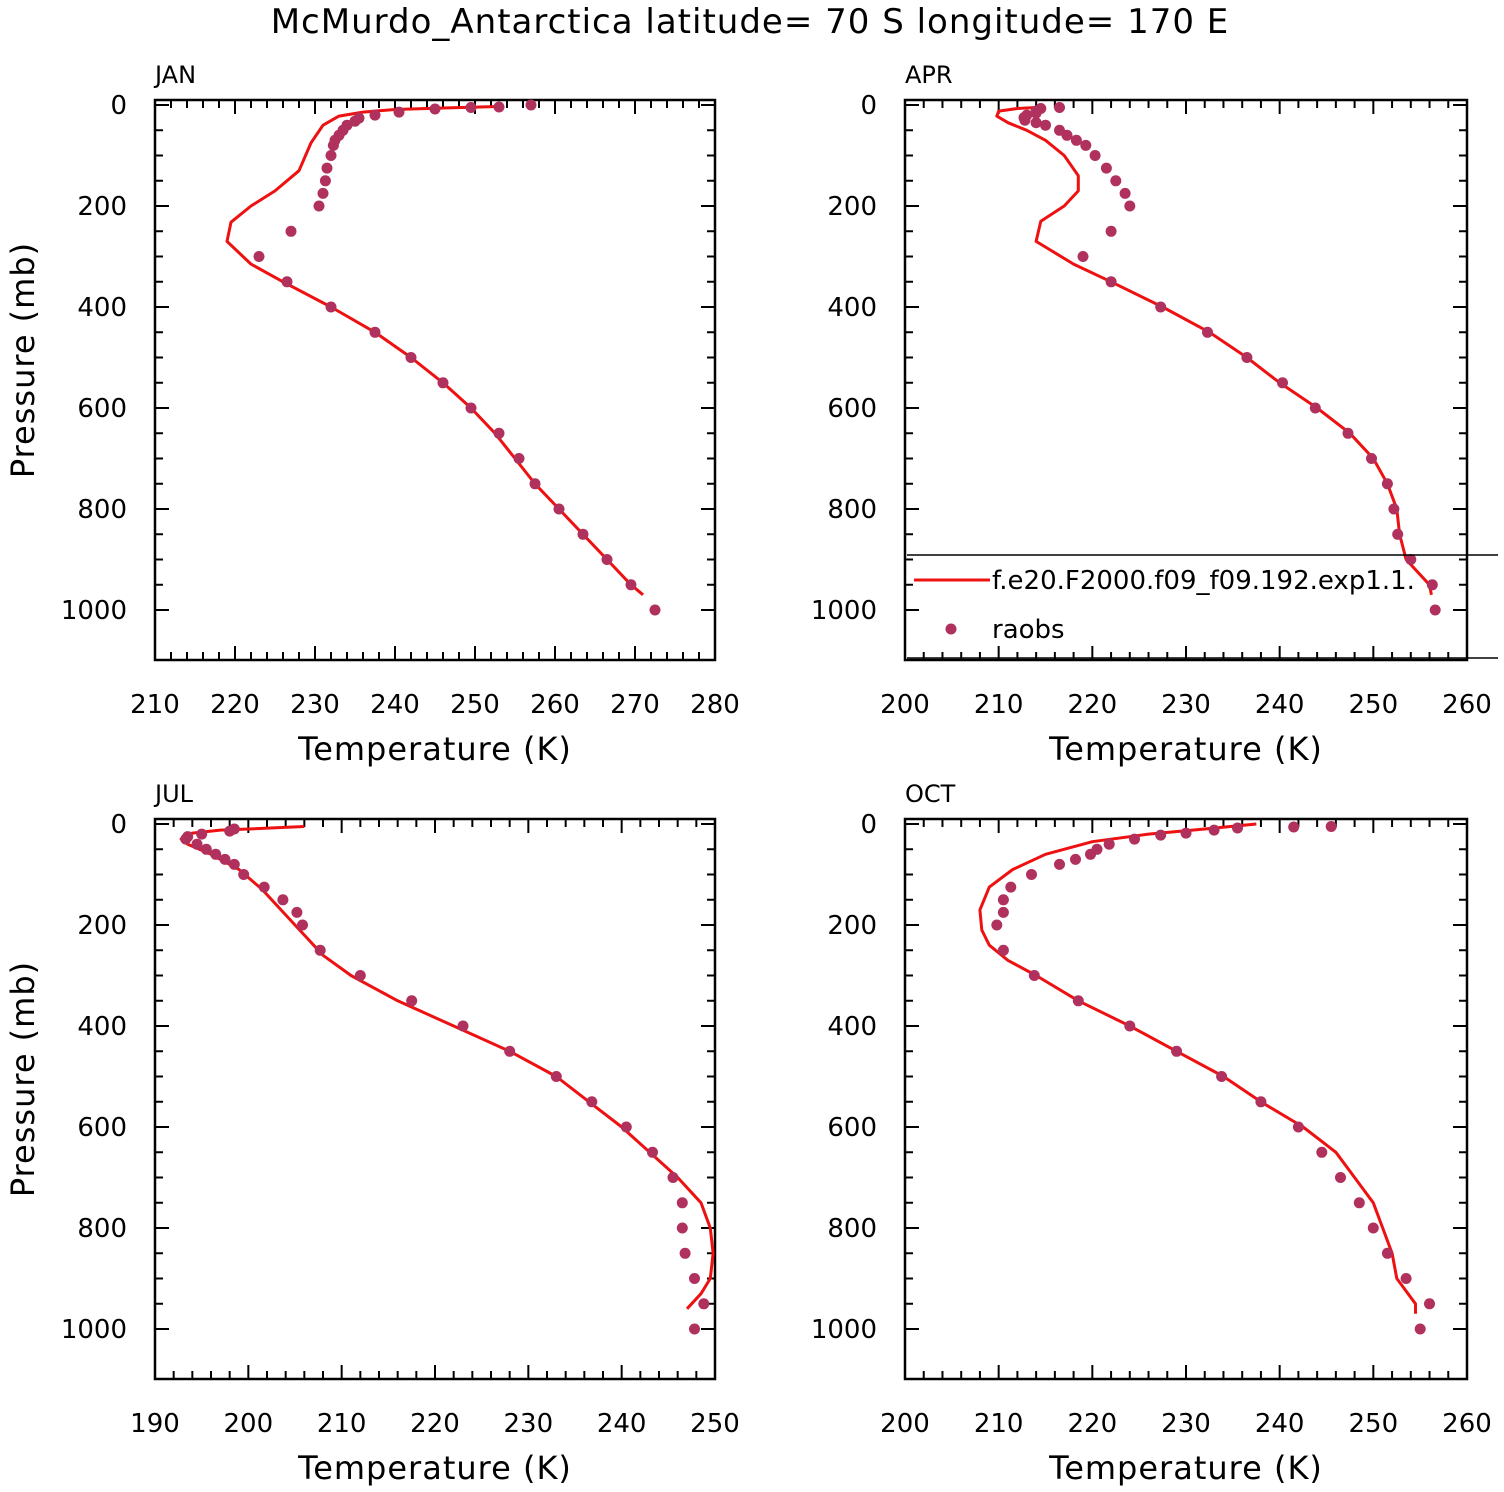 This screenshot has width=1504, height=1492. Describe the element at coordinates (173, 794) in the screenshot. I see `panel-label-jul: JUL` at that location.